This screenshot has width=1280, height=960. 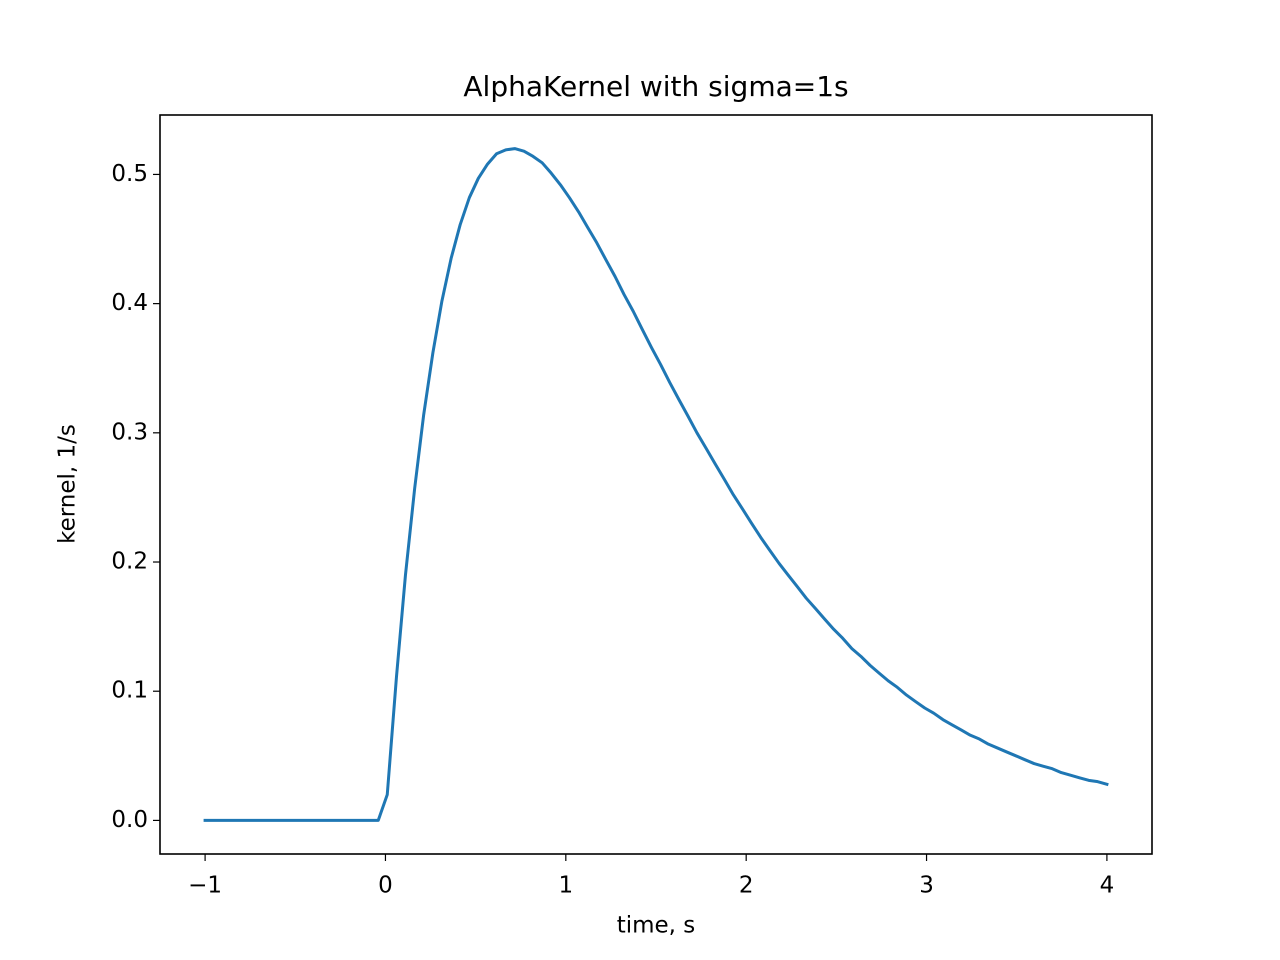 What do you see at coordinates (68, 484) in the screenshot?
I see `y-axis-label: kernel, 1/s` at bounding box center [68, 484].